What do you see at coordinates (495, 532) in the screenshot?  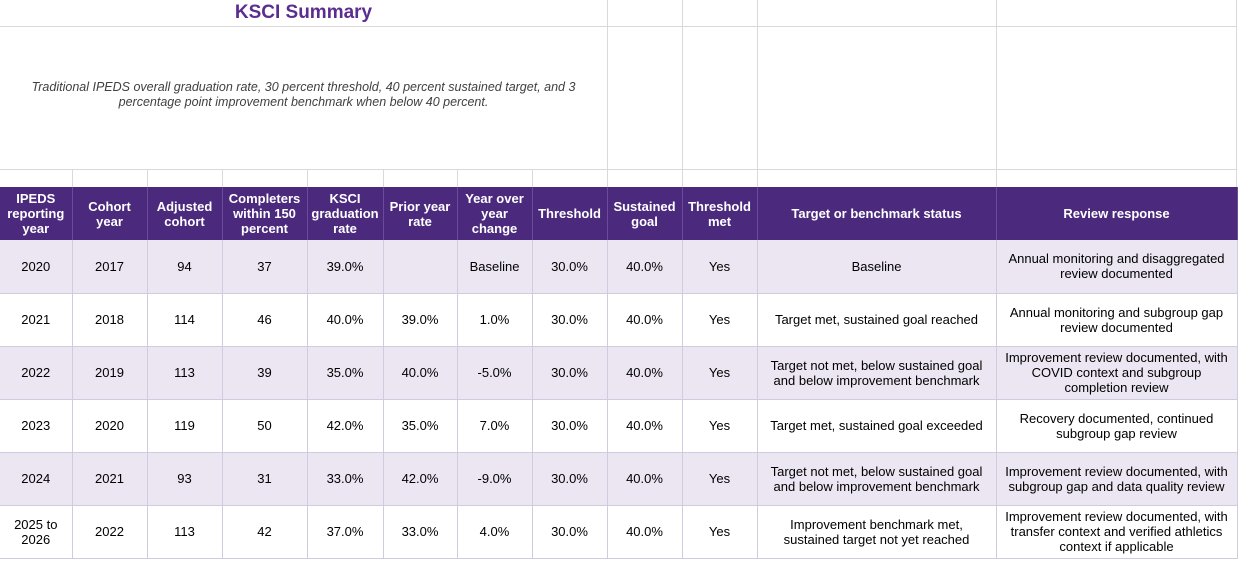 I see `table-cell: 4.0%` at bounding box center [495, 532].